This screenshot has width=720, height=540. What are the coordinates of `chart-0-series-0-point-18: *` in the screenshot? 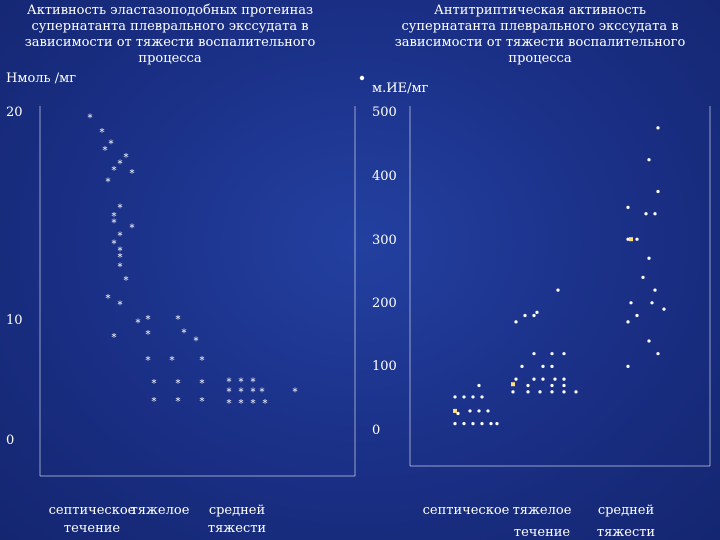 It's located at (126, 280).